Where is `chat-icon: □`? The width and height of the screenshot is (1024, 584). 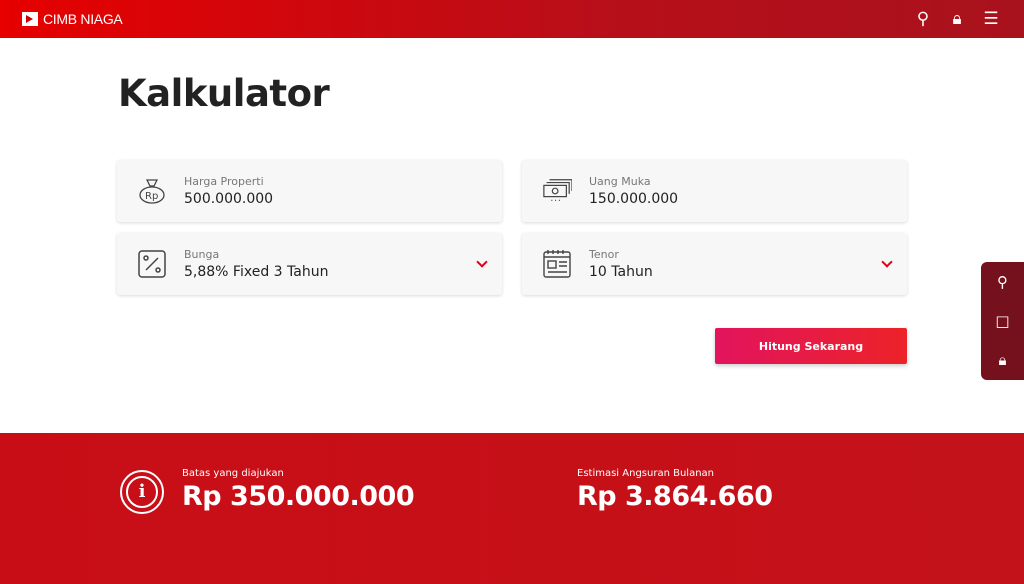
chat-icon: □ is located at coordinates (1002, 320).